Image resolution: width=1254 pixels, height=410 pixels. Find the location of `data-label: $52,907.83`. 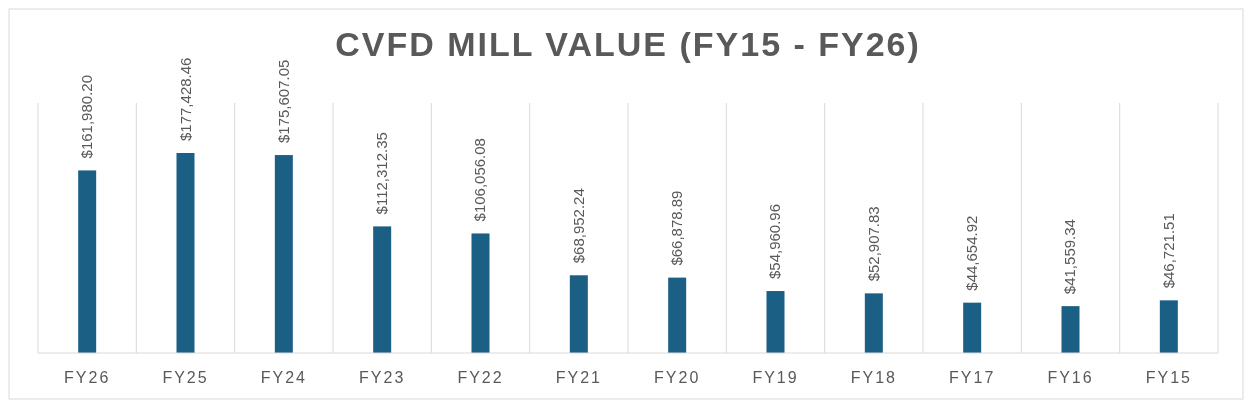

data-label: $52,907.83 is located at coordinates (873, 244).